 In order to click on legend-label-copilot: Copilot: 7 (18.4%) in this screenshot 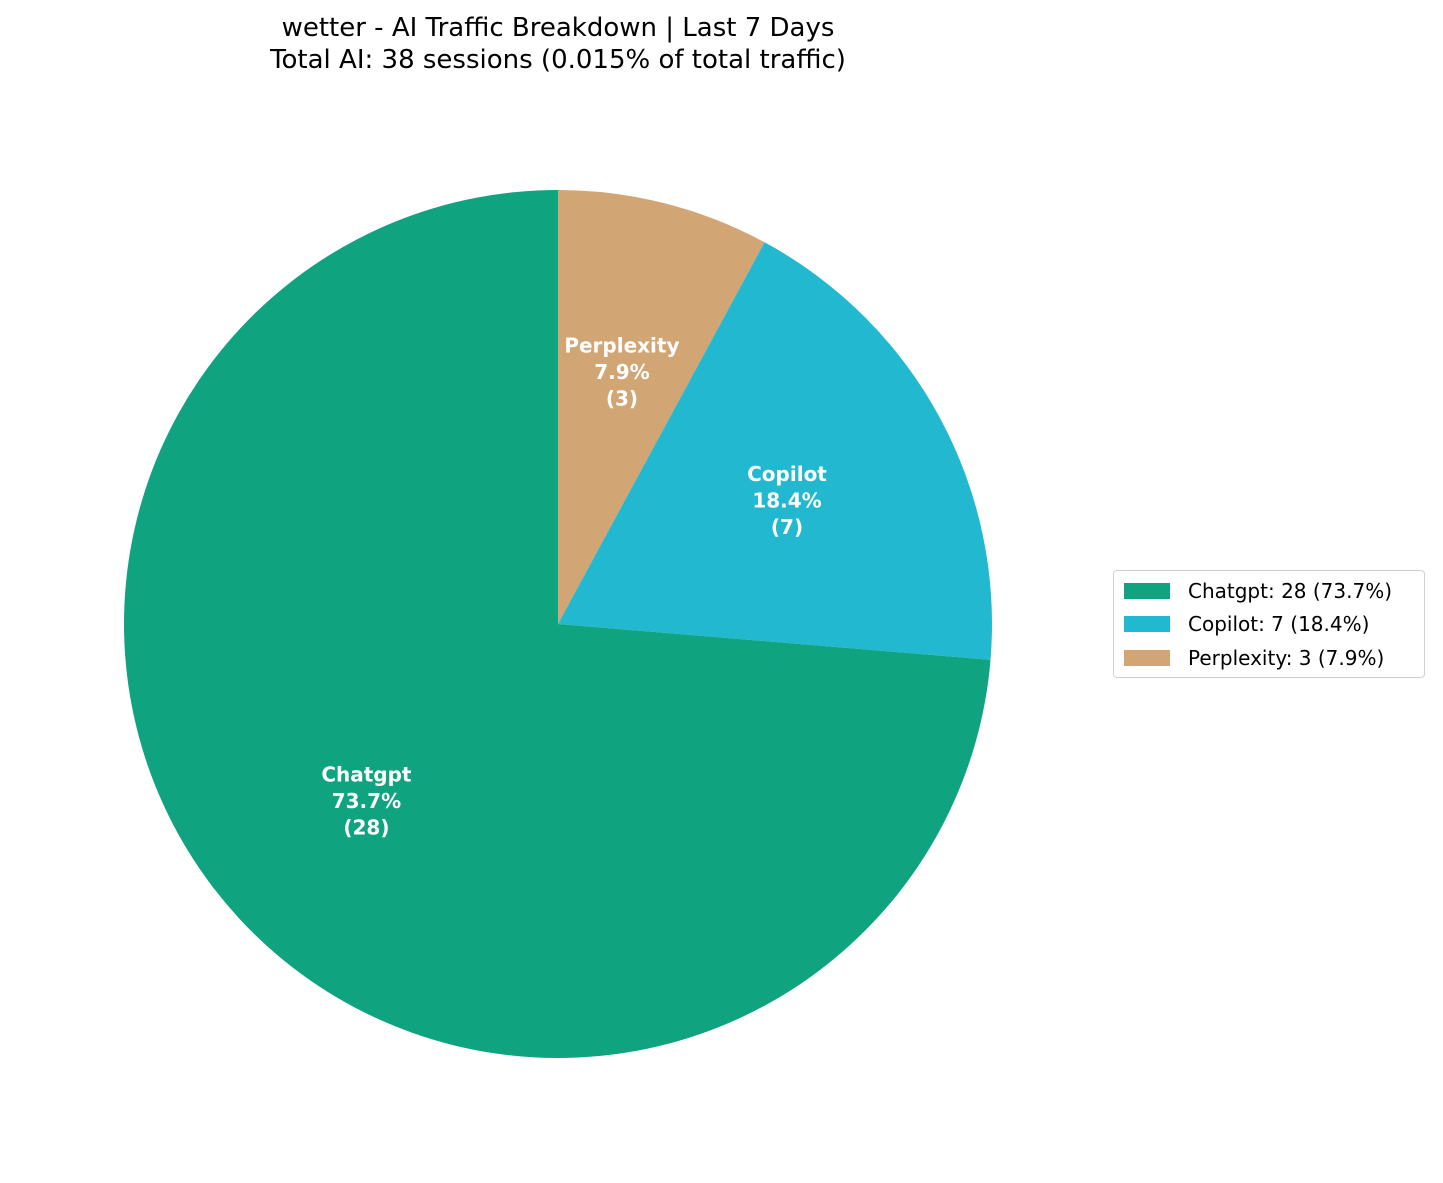, I will do `click(1279, 624)`.